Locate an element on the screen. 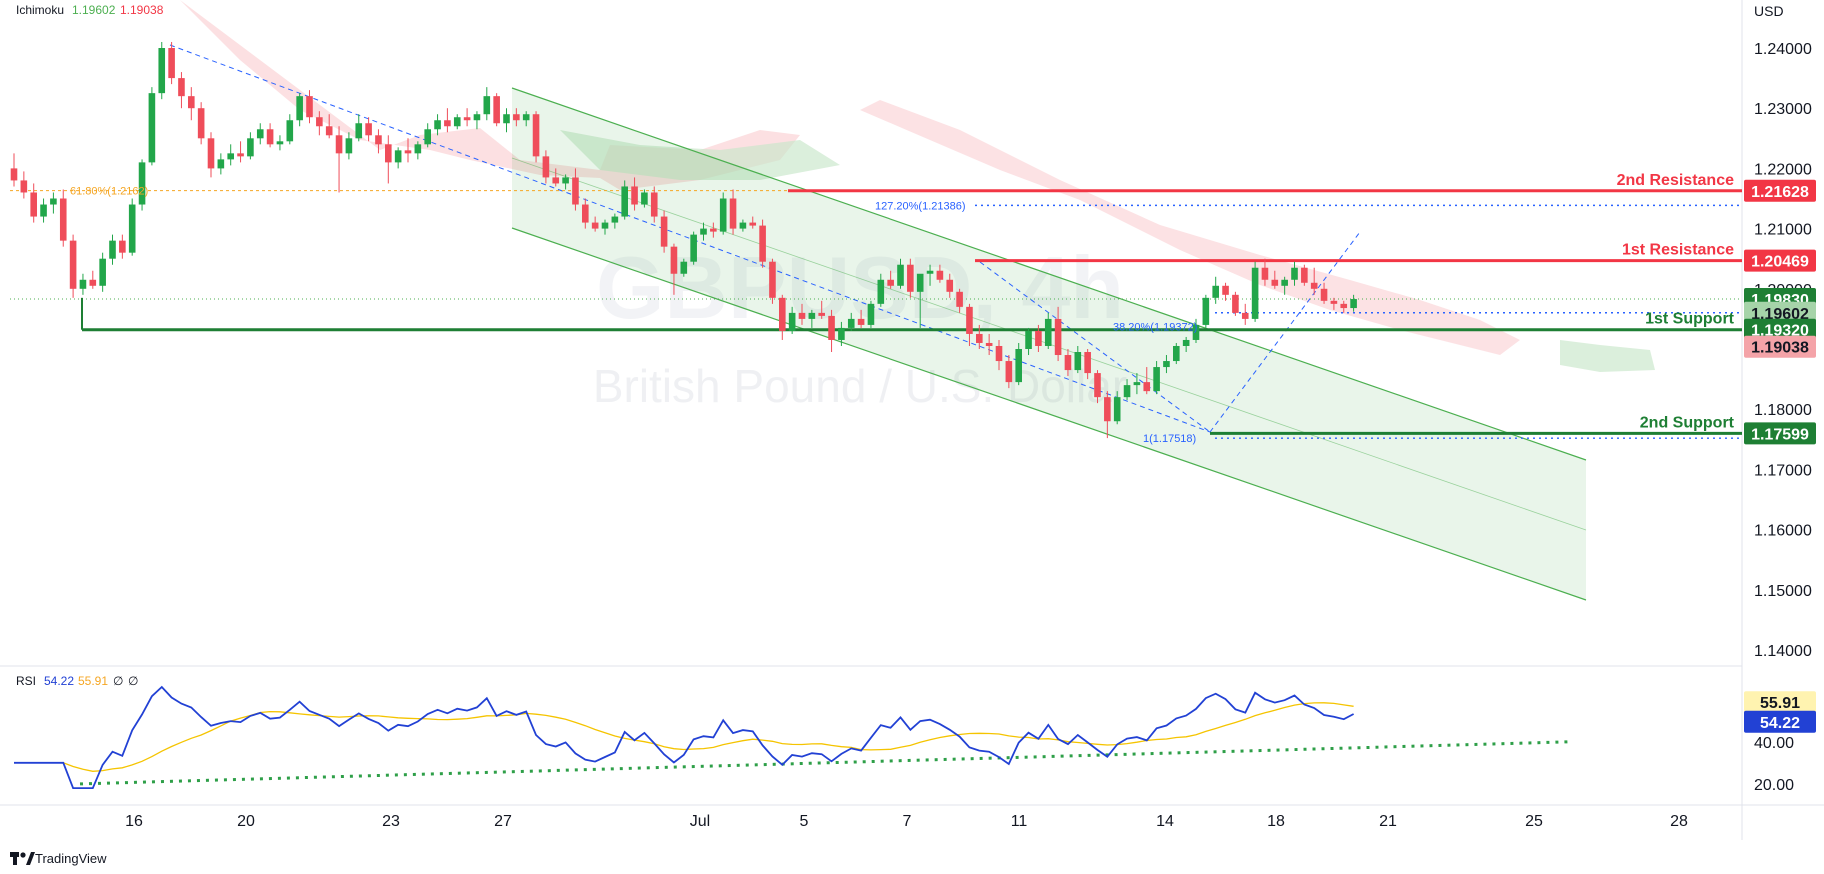 The image size is (1824, 874). ichimoku-legend-value2: 1.19038 is located at coordinates (142, 10).